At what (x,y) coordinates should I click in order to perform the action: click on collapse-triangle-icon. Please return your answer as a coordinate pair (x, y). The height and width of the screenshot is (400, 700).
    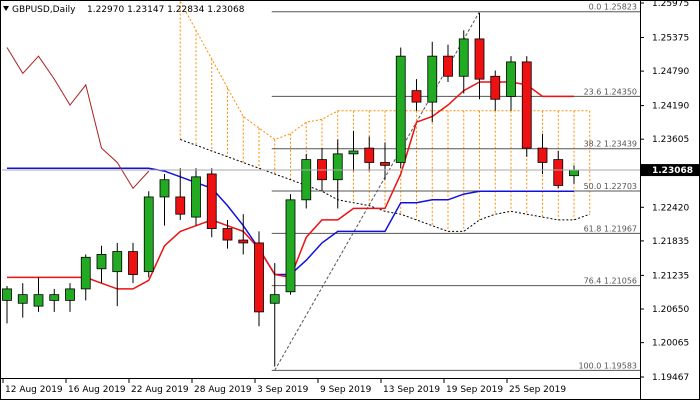
    Looking at the image, I should click on (6, 8).